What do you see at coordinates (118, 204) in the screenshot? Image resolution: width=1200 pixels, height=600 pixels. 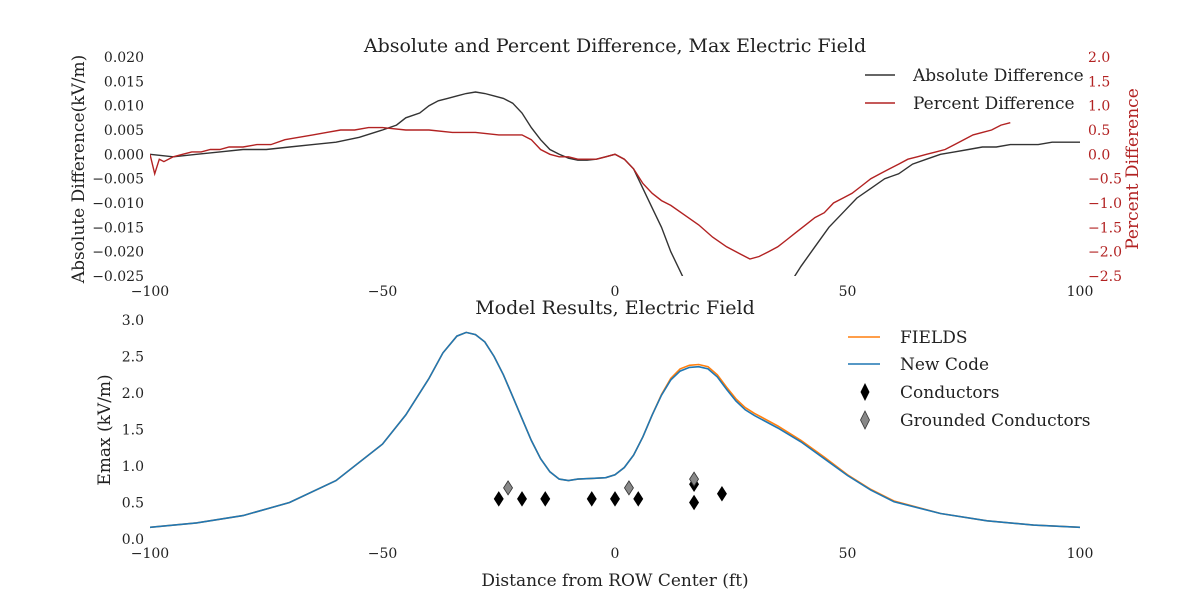 I see `top-y-tick-label: −0.010` at bounding box center [118, 204].